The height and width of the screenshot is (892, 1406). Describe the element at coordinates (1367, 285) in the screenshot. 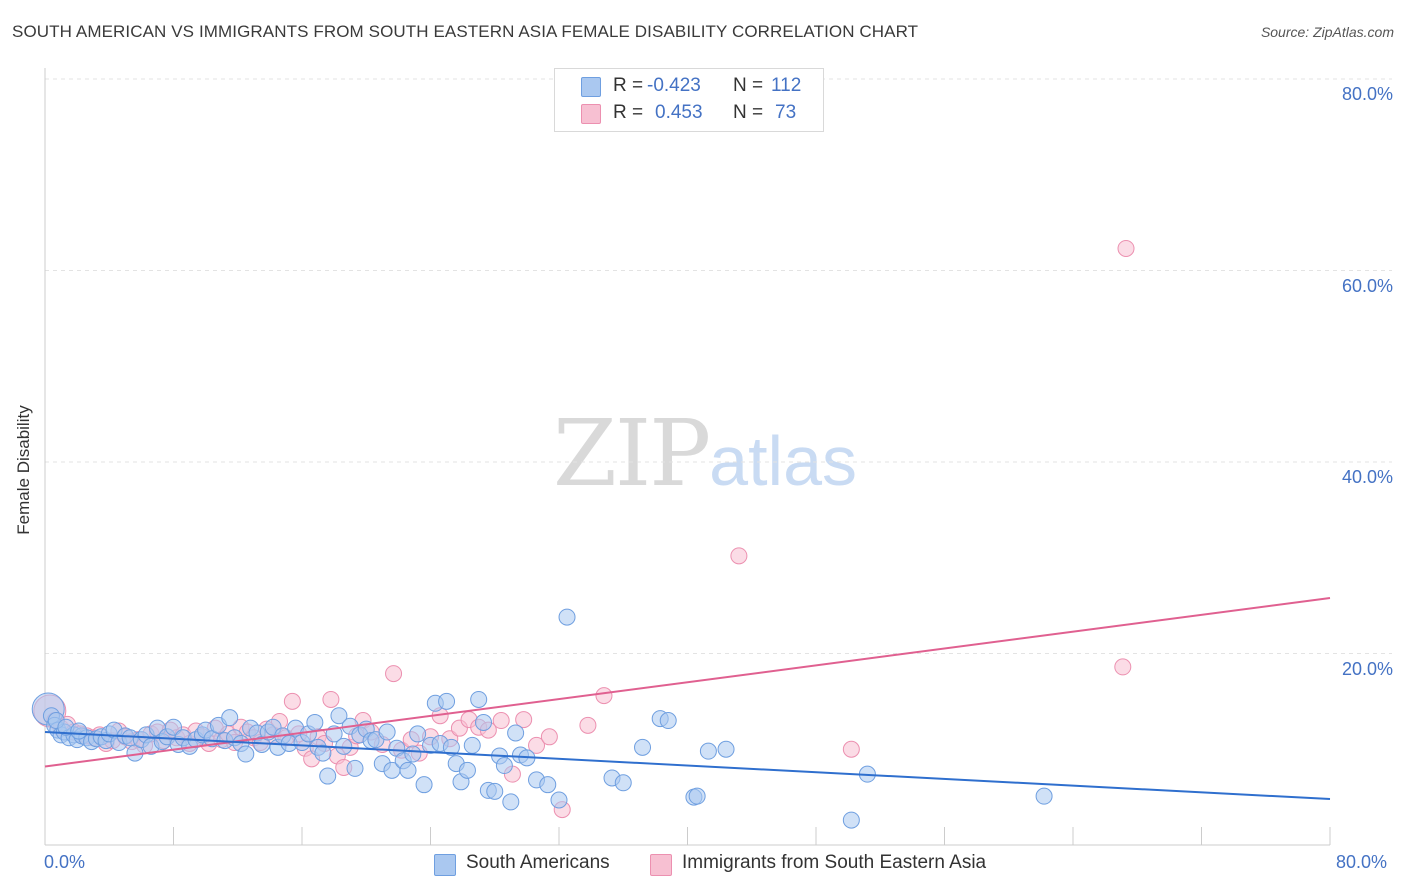

I see `y-tick-label: 60.0%` at that location.